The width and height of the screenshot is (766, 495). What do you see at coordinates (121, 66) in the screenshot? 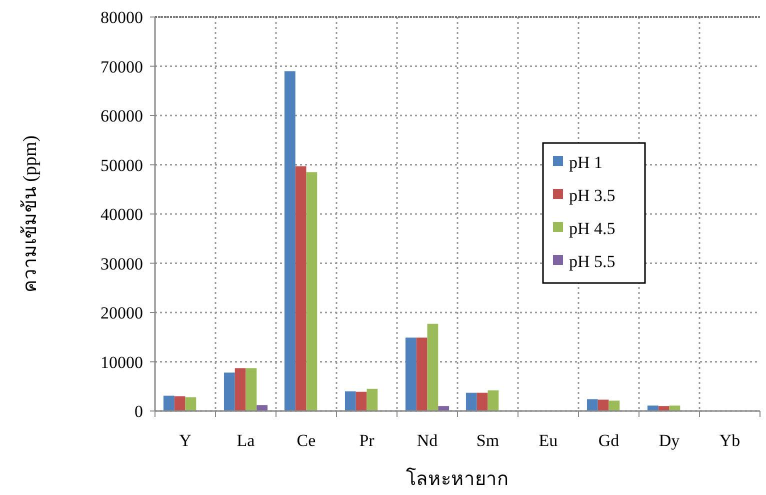
I see `y-tick-label: 70000` at bounding box center [121, 66].